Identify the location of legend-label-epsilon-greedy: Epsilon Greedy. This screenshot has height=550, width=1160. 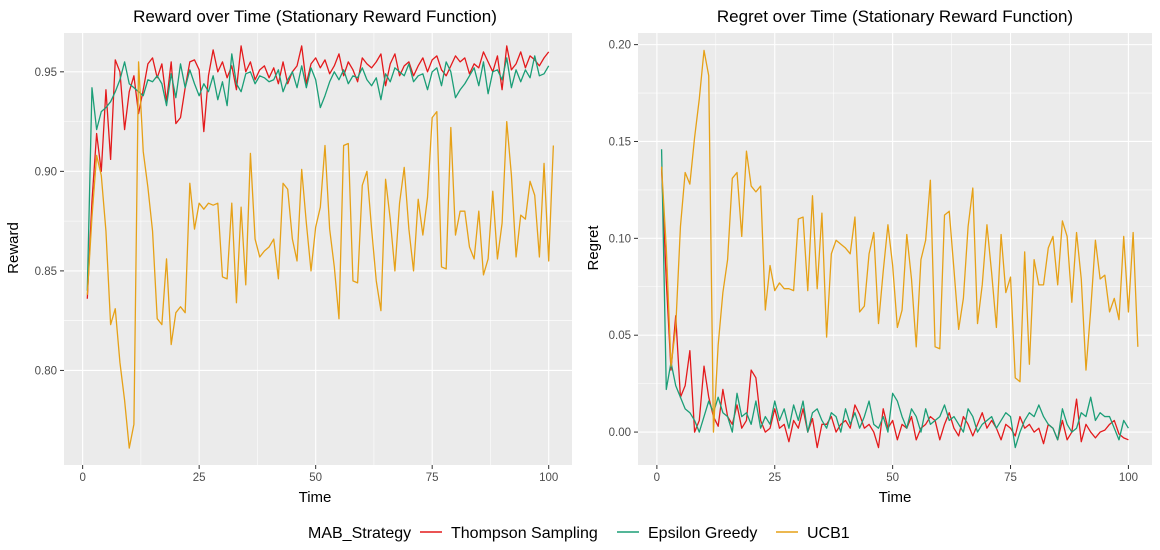
(702, 533).